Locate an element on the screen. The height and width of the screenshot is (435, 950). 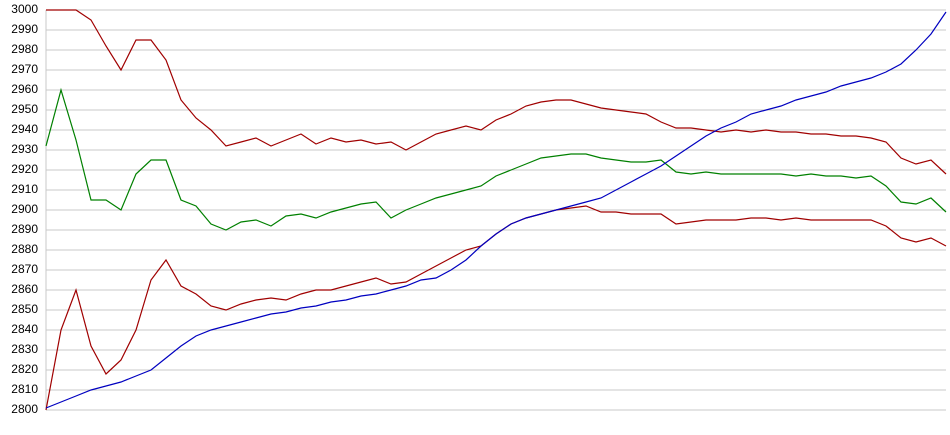
y-tick-label: 2920 is located at coordinates (24, 169).